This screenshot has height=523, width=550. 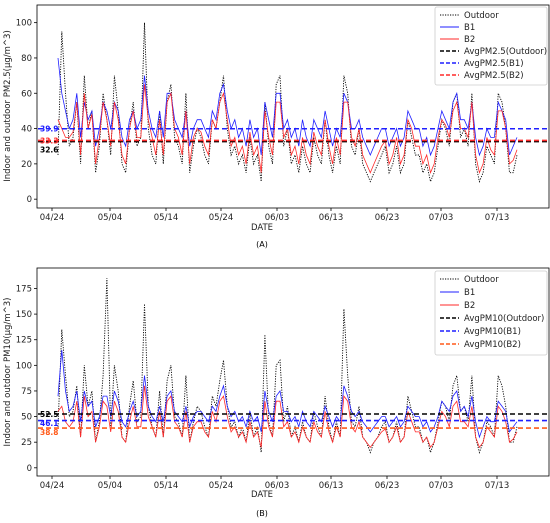 I want to click on panel-label-a: (A), so click(x=262, y=244).